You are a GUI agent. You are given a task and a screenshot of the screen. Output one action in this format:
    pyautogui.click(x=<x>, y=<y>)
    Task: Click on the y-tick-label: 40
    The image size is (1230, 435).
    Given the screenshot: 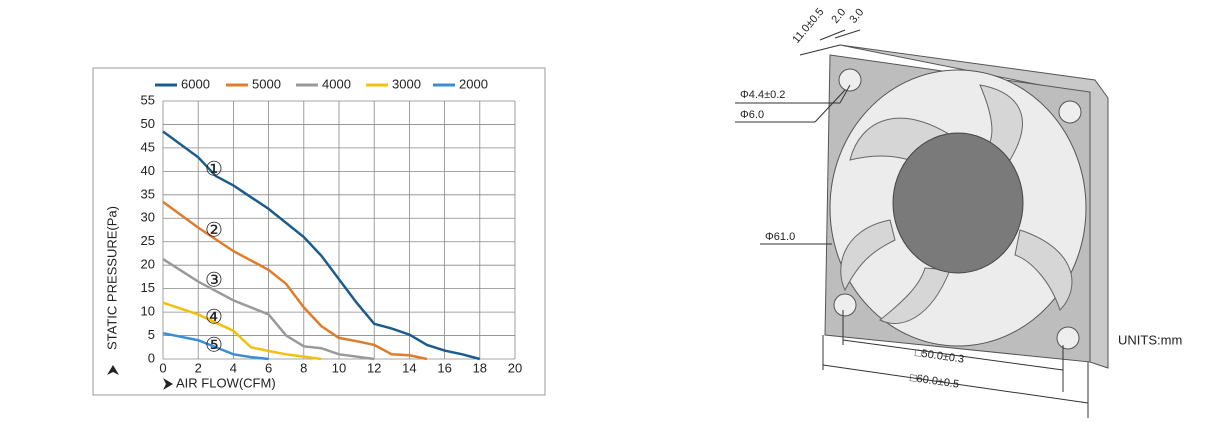 What is the action you would take?
    pyautogui.click(x=148, y=170)
    